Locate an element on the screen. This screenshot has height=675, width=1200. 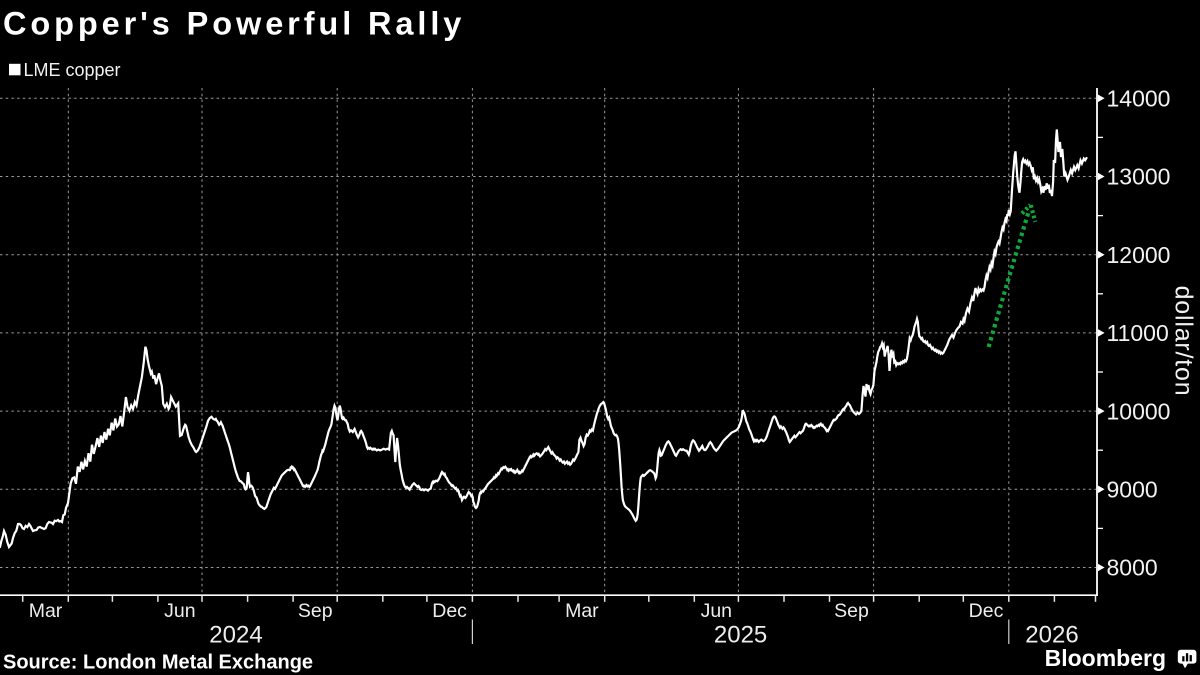
svg-text: 12000 is located at coordinates (1139, 255).